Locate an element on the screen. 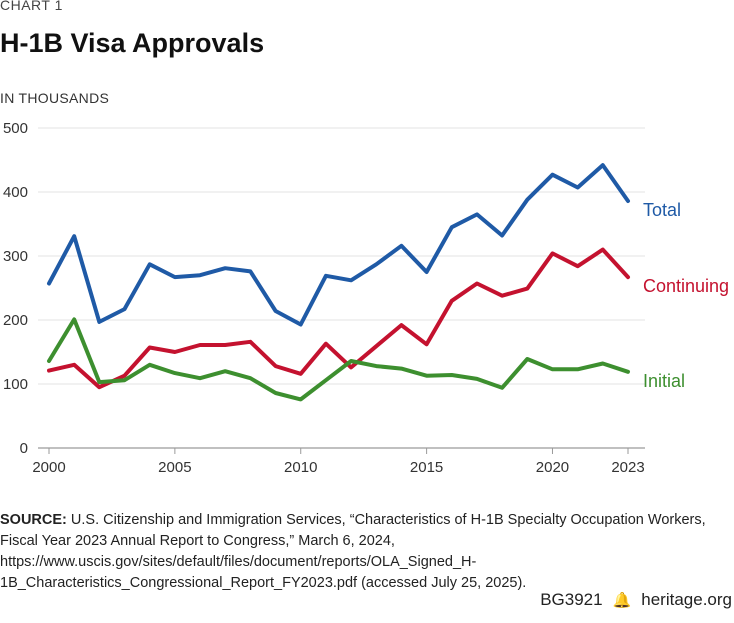 The width and height of the screenshot is (734, 623). x-tick-label-2023: 2023 is located at coordinates (627, 467).